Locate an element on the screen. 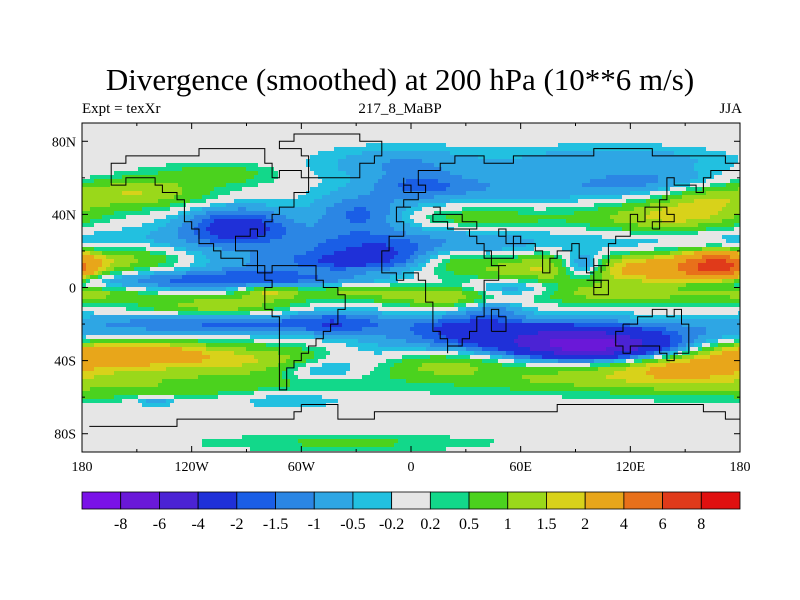 The width and height of the screenshot is (800, 600). labelbar-label: 0.5 is located at coordinates (469, 524).